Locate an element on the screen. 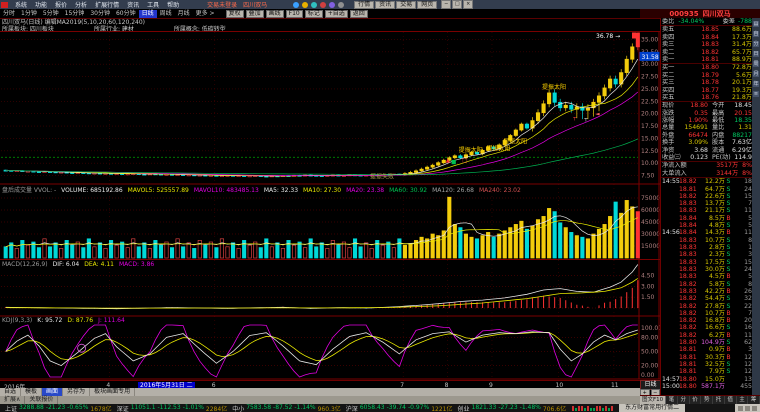  menu-item-扩展行情: 扩展行情 is located at coordinates (107, 5).